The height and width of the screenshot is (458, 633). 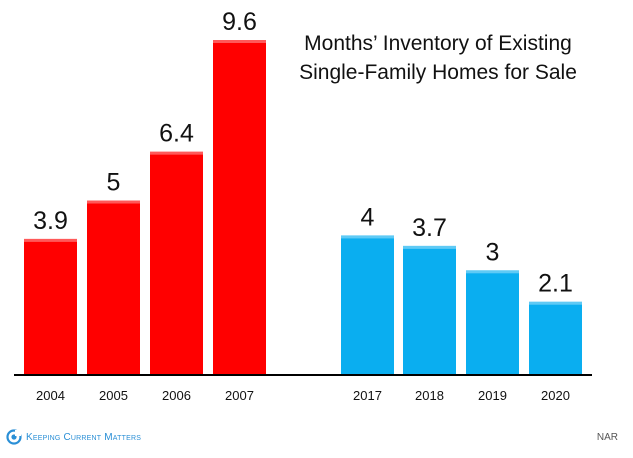 What do you see at coordinates (114, 183) in the screenshot?
I see `value-label-2005: 5` at bounding box center [114, 183].